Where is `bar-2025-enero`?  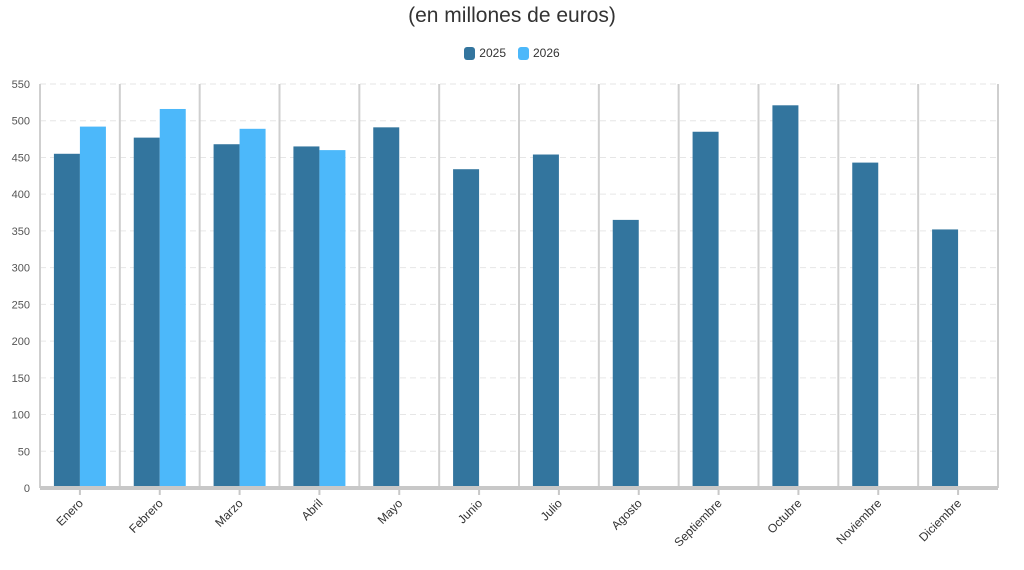 bar-2025-enero is located at coordinates (66, 321).